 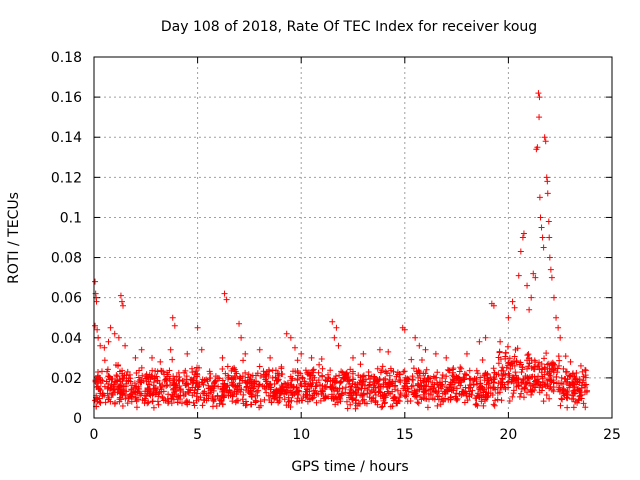 I want to click on y-tick-label: 0.08, so click(x=66, y=259).